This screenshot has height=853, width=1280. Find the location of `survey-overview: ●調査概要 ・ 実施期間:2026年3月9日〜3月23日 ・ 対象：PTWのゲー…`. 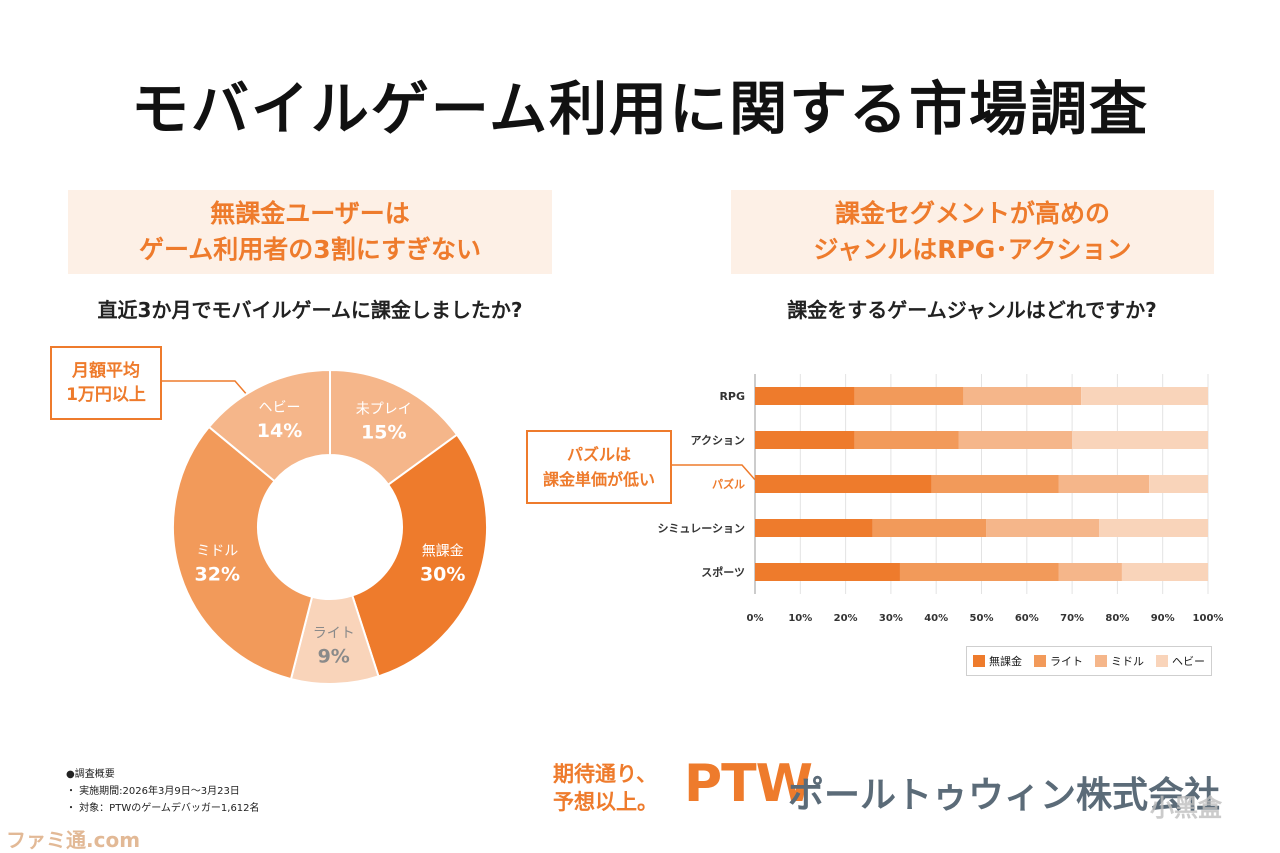

survey-overview: ●調査概要 ・ 実施期間:2026年3月9日〜3月23日 ・ 対象：PTWのゲー… is located at coordinates (163, 791).